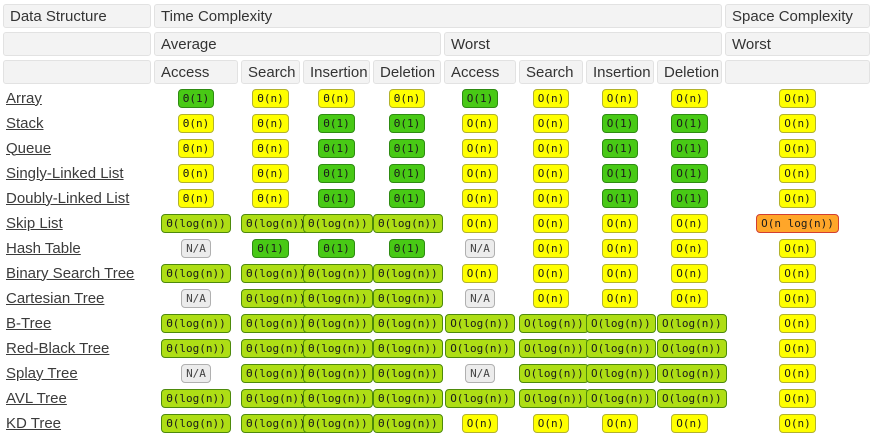  What do you see at coordinates (480, 72) in the screenshot?
I see `header-worst-access: Access` at bounding box center [480, 72].